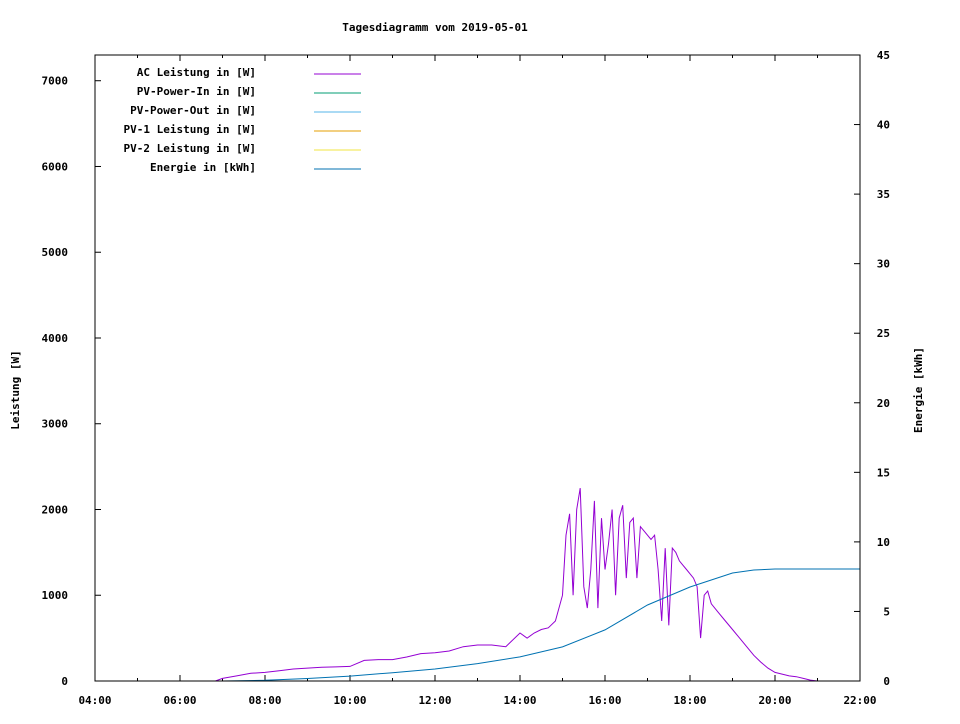 This screenshot has width=960, height=724. I want to click on legend-label: PV-Power-In in [W], so click(196, 91).